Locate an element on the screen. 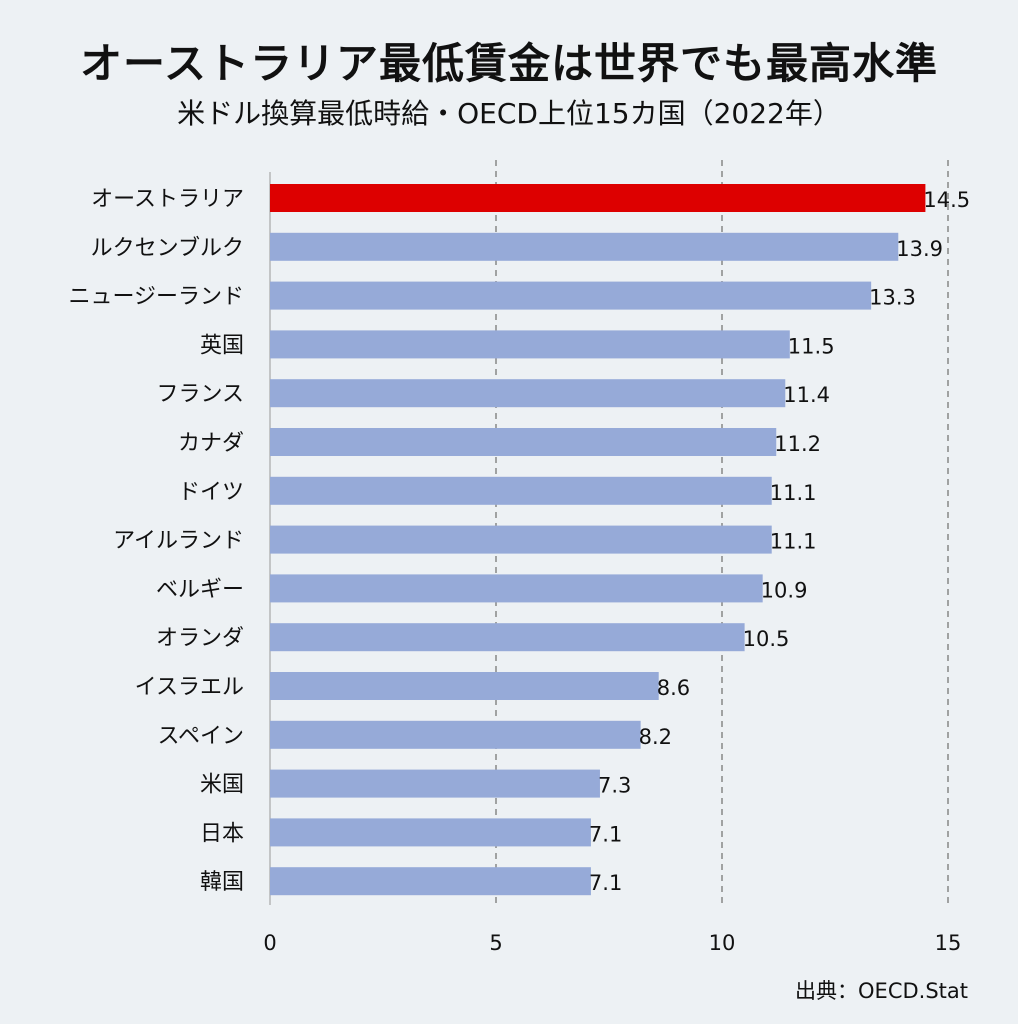 The width and height of the screenshot is (1018, 1024). value-label: 7.3 is located at coordinates (614, 786).